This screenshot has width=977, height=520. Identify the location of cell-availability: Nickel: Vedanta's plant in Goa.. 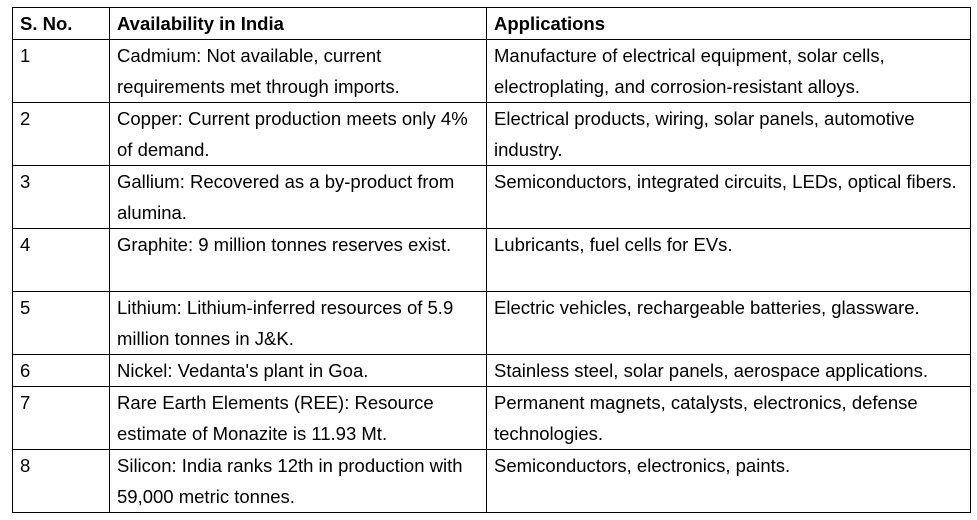
(298, 370).